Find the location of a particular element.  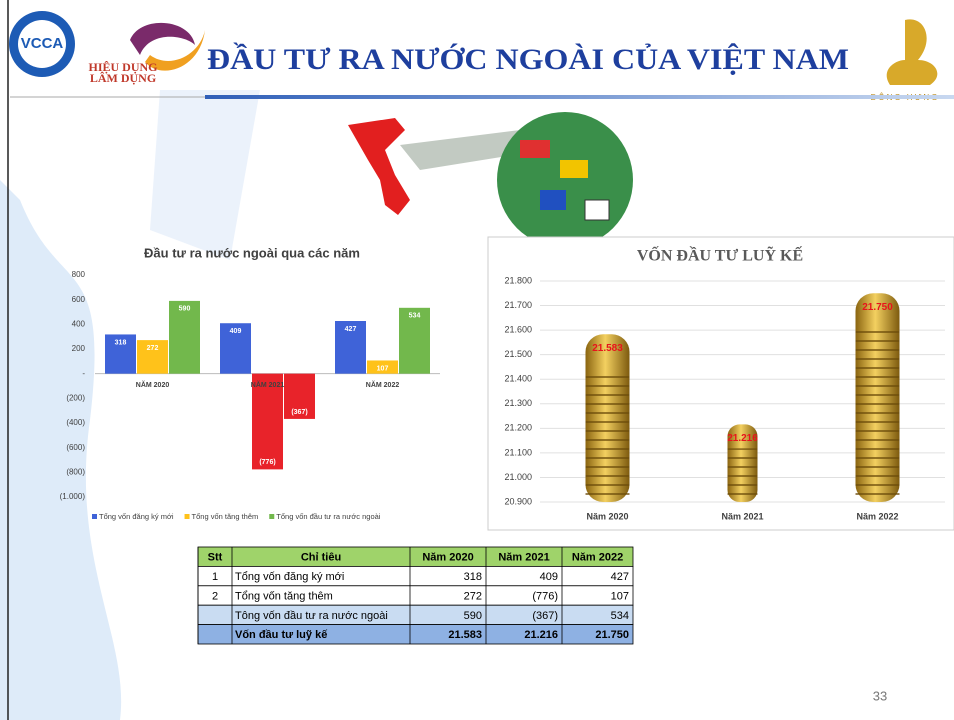

data-label: 21.583 is located at coordinates (607, 348).